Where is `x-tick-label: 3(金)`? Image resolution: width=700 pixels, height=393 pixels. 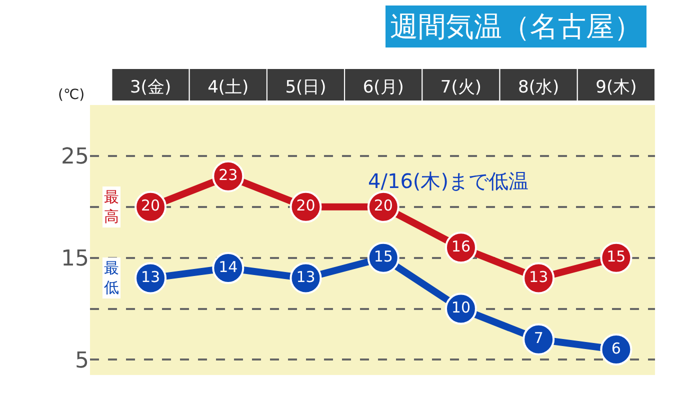
x-tick-label: 3(金) is located at coordinates (151, 88).